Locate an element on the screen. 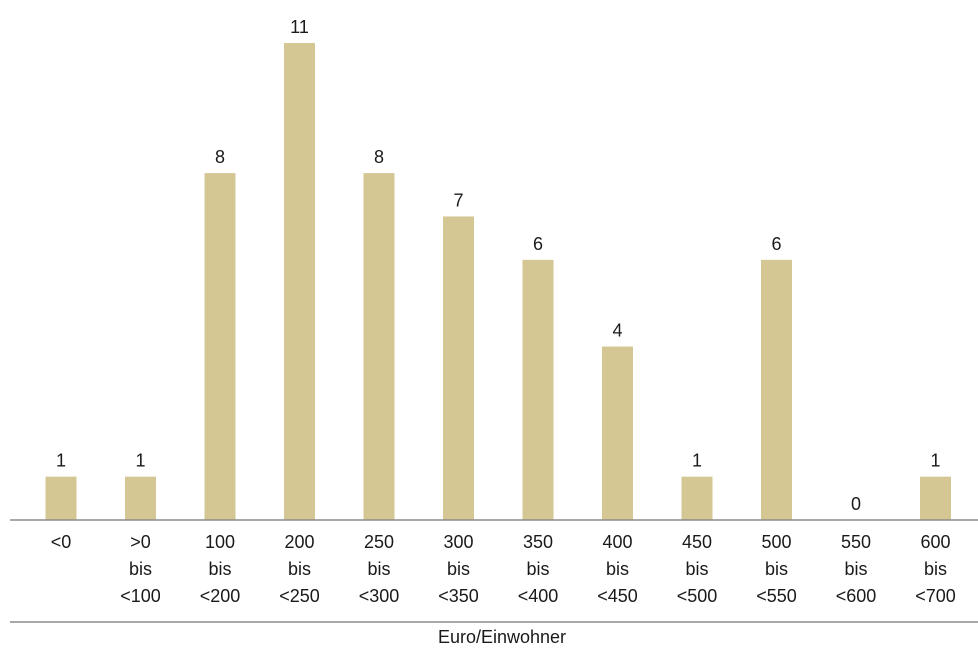  x-axis-title: Euro/Einwohner is located at coordinates (502, 637).